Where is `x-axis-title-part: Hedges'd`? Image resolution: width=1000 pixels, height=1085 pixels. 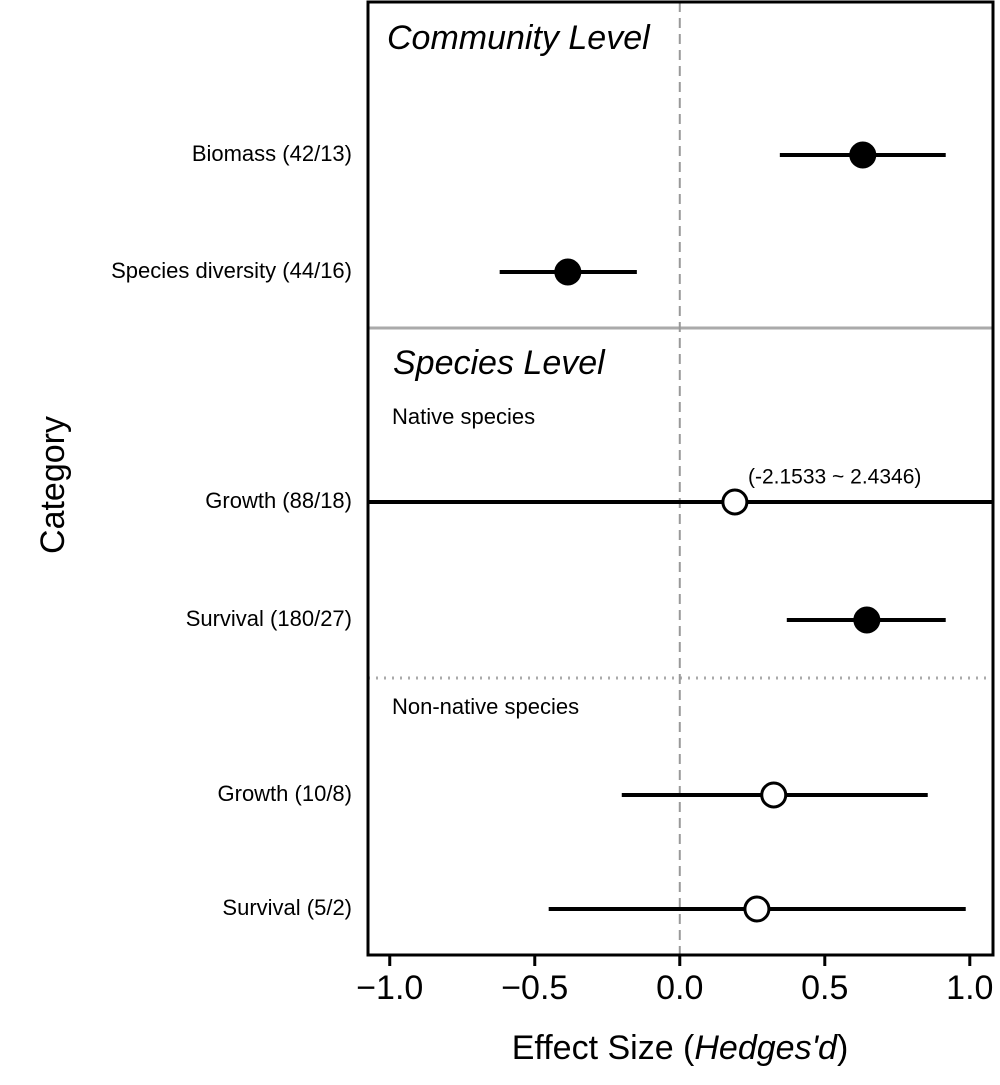
x-axis-title-part: Hedges'd is located at coordinates (766, 1048).